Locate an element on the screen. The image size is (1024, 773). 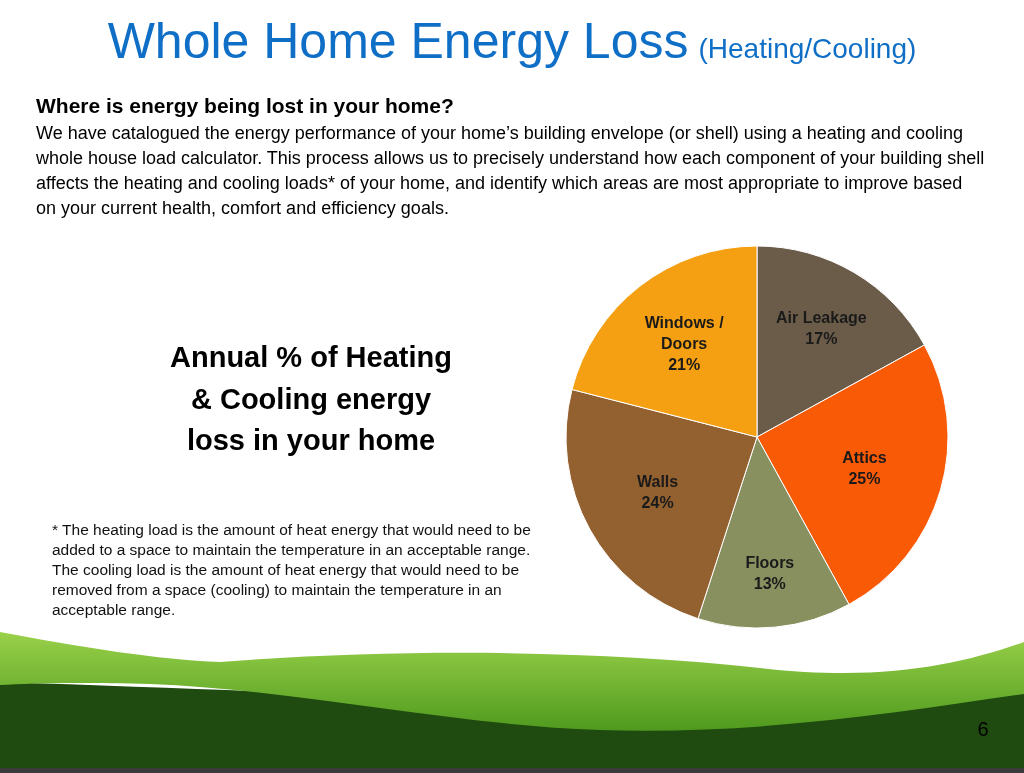
text: Where is energy being lost in your home? is located at coordinates (245, 106).